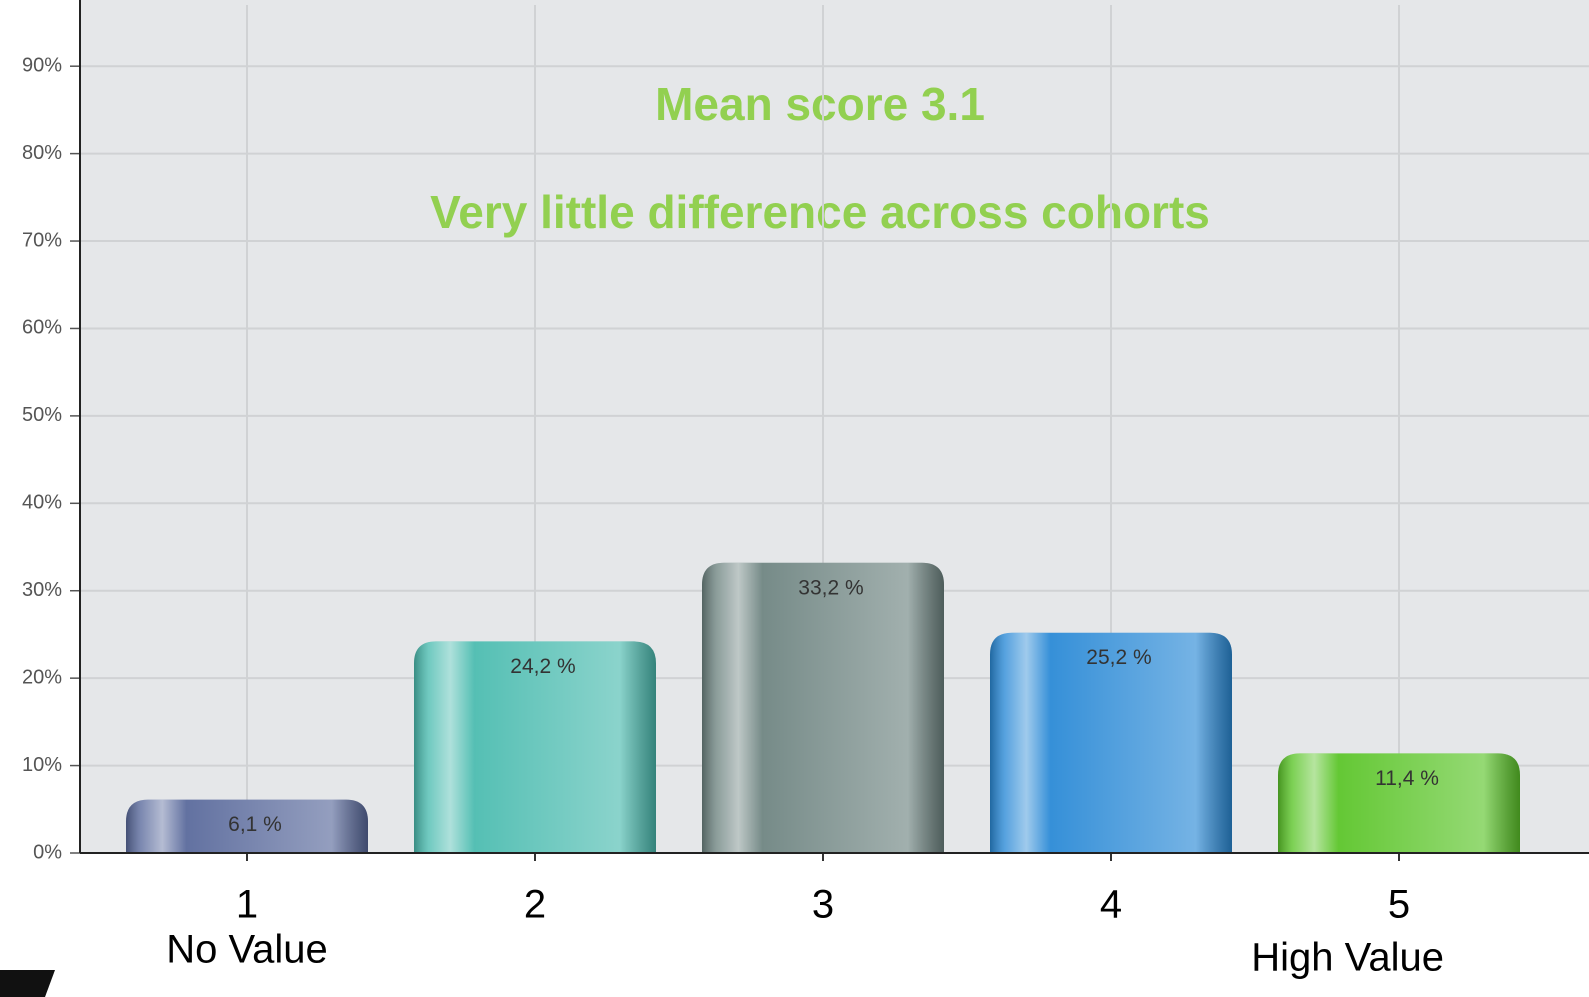 The image size is (1589, 997). I want to click on x-tick-label: 3, so click(823, 905).